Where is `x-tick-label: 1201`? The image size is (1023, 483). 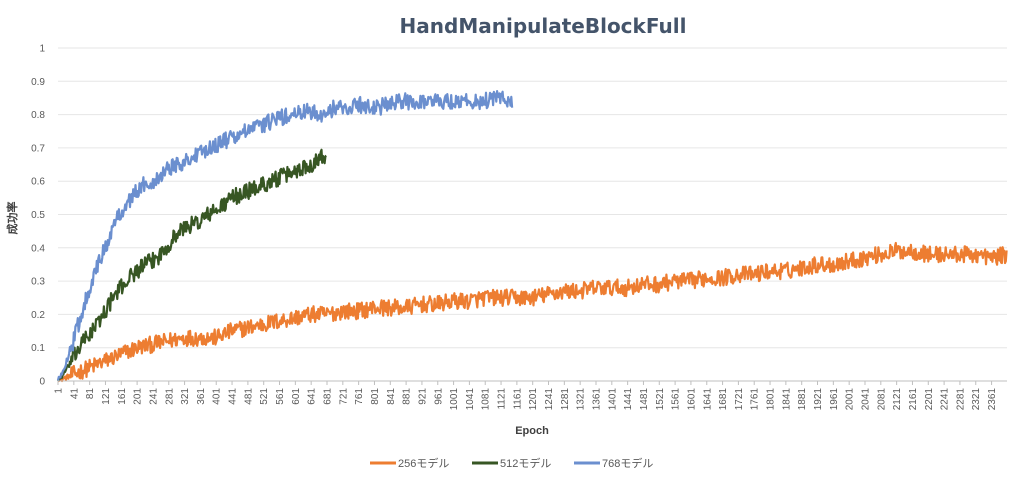
x-tick-label: 1201 is located at coordinates (533, 399).